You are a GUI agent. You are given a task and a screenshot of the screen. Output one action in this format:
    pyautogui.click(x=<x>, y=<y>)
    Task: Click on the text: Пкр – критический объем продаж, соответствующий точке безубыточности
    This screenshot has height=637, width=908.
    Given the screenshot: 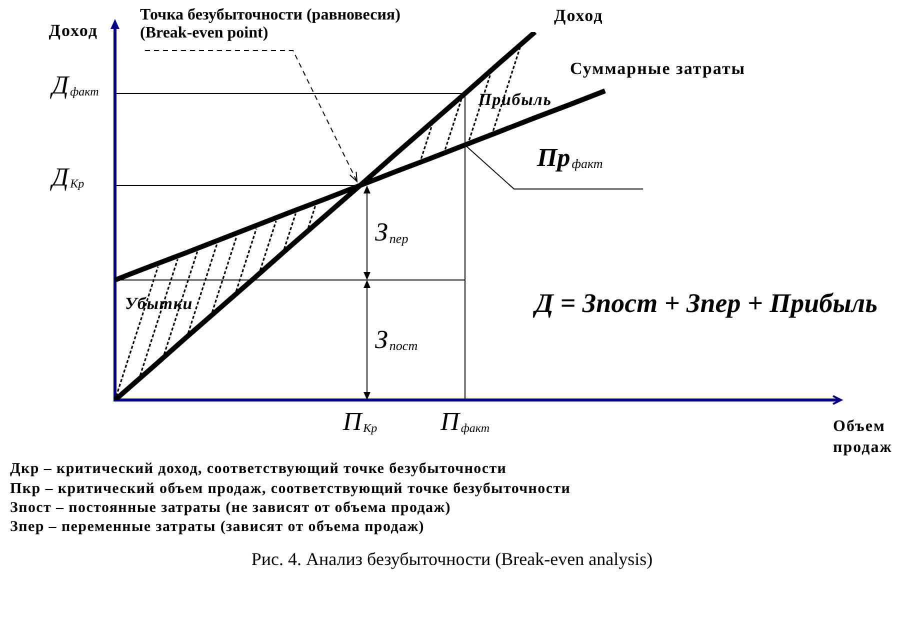 What is the action you would take?
    pyautogui.click(x=290, y=489)
    